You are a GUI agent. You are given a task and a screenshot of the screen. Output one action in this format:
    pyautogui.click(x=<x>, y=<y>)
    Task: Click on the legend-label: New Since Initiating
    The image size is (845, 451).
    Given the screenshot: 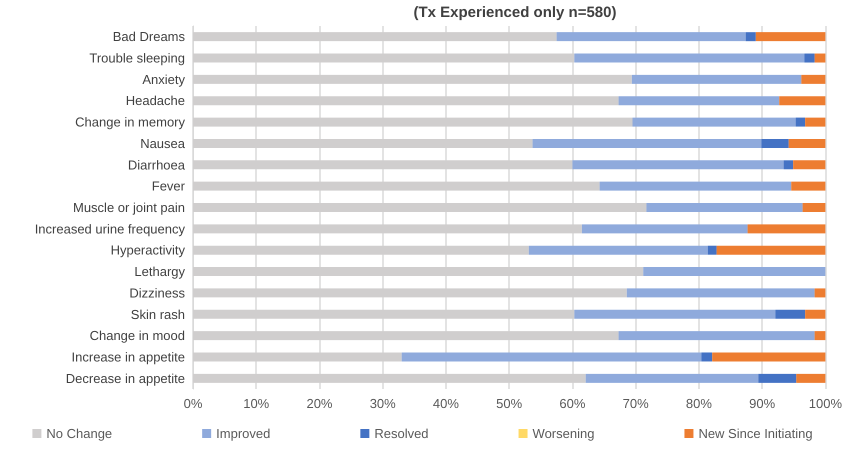 What is the action you would take?
    pyautogui.click(x=755, y=433)
    